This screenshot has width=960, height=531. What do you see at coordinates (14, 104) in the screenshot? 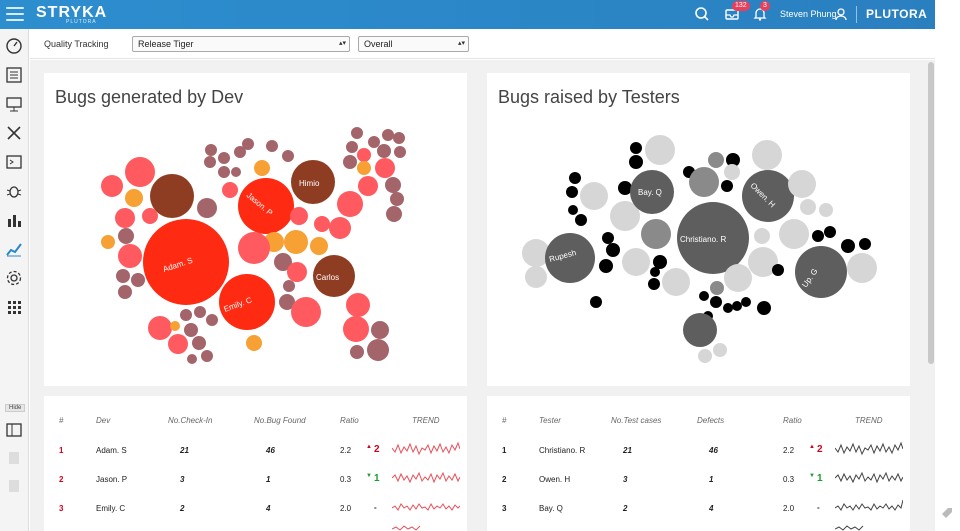
I see `presentation-icon` at bounding box center [14, 104].